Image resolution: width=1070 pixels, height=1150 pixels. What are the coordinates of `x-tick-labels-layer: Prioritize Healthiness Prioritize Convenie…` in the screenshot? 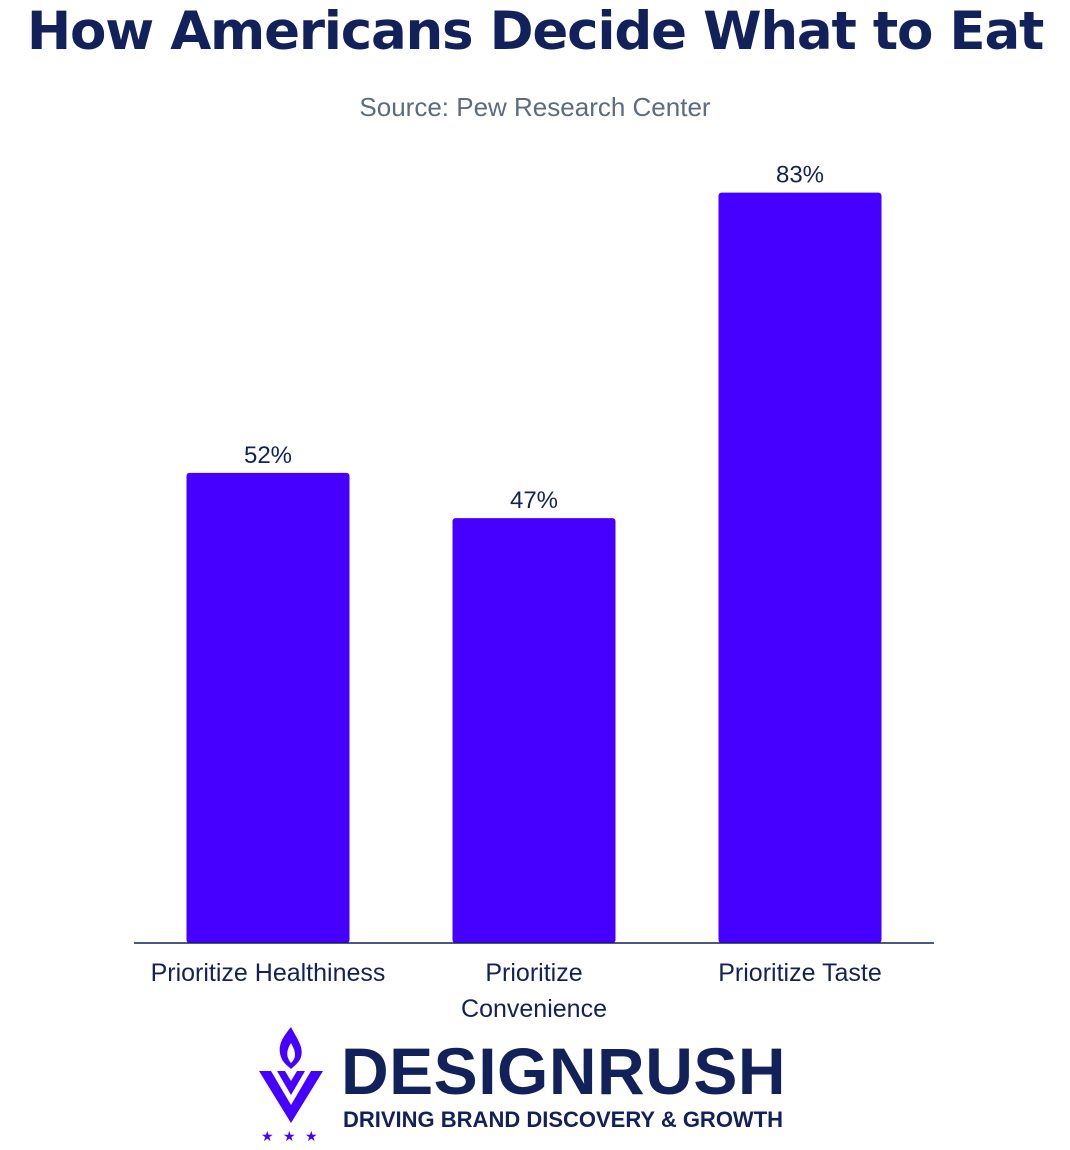 It's located at (516, 989).